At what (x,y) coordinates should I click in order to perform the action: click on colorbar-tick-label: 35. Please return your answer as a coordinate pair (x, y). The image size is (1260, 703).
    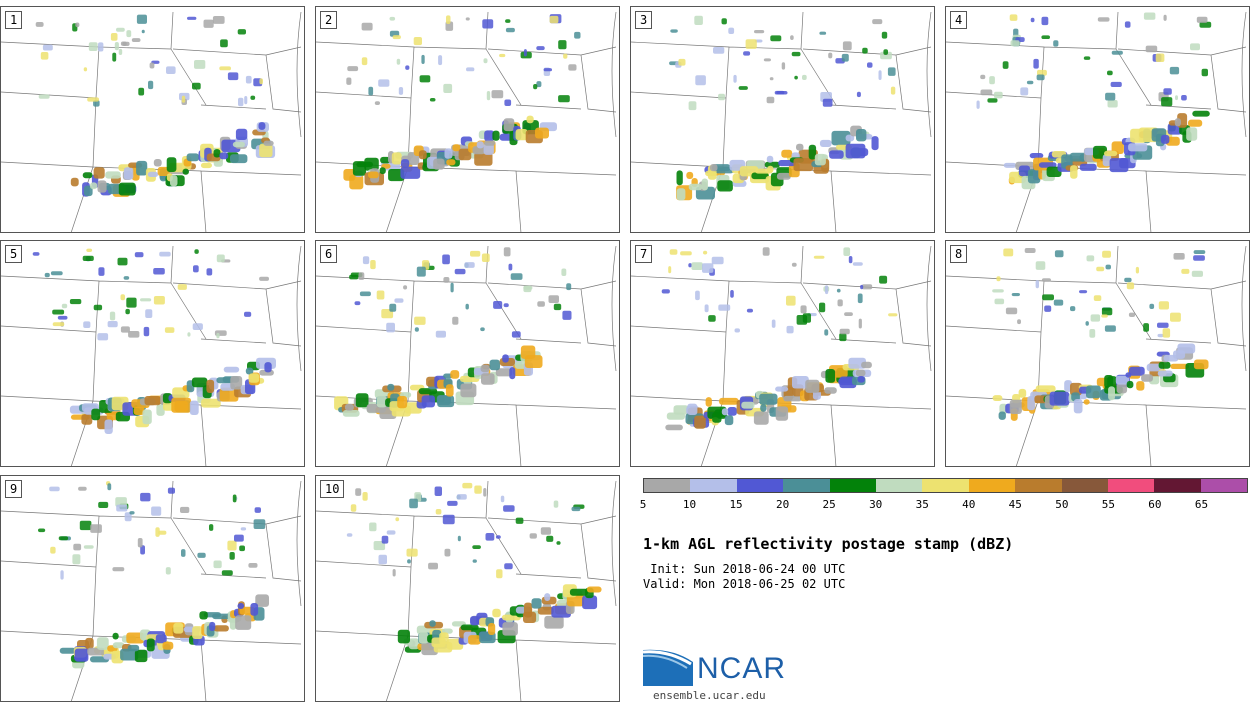
    Looking at the image, I should click on (922, 504).